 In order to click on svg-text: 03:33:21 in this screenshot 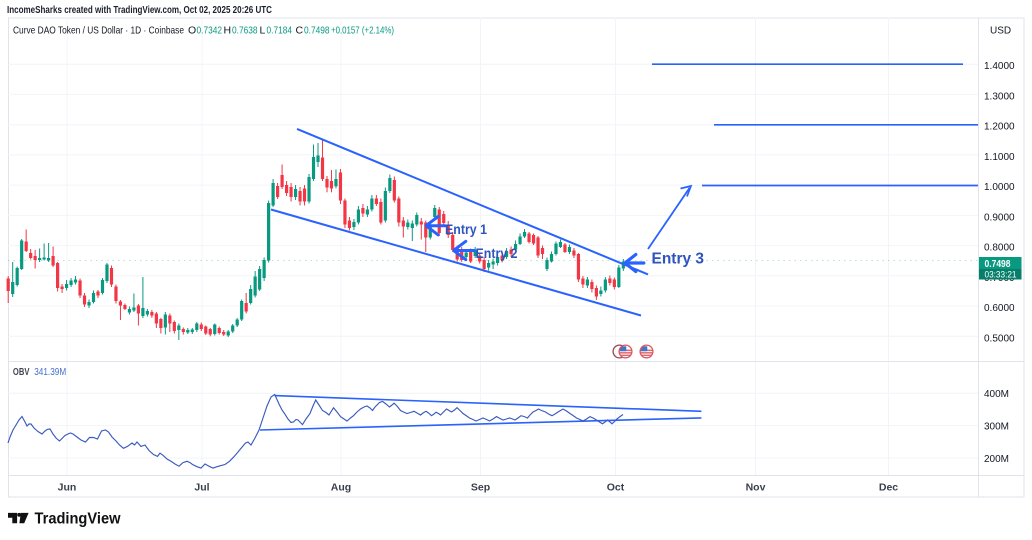, I will do `click(1001, 275)`.